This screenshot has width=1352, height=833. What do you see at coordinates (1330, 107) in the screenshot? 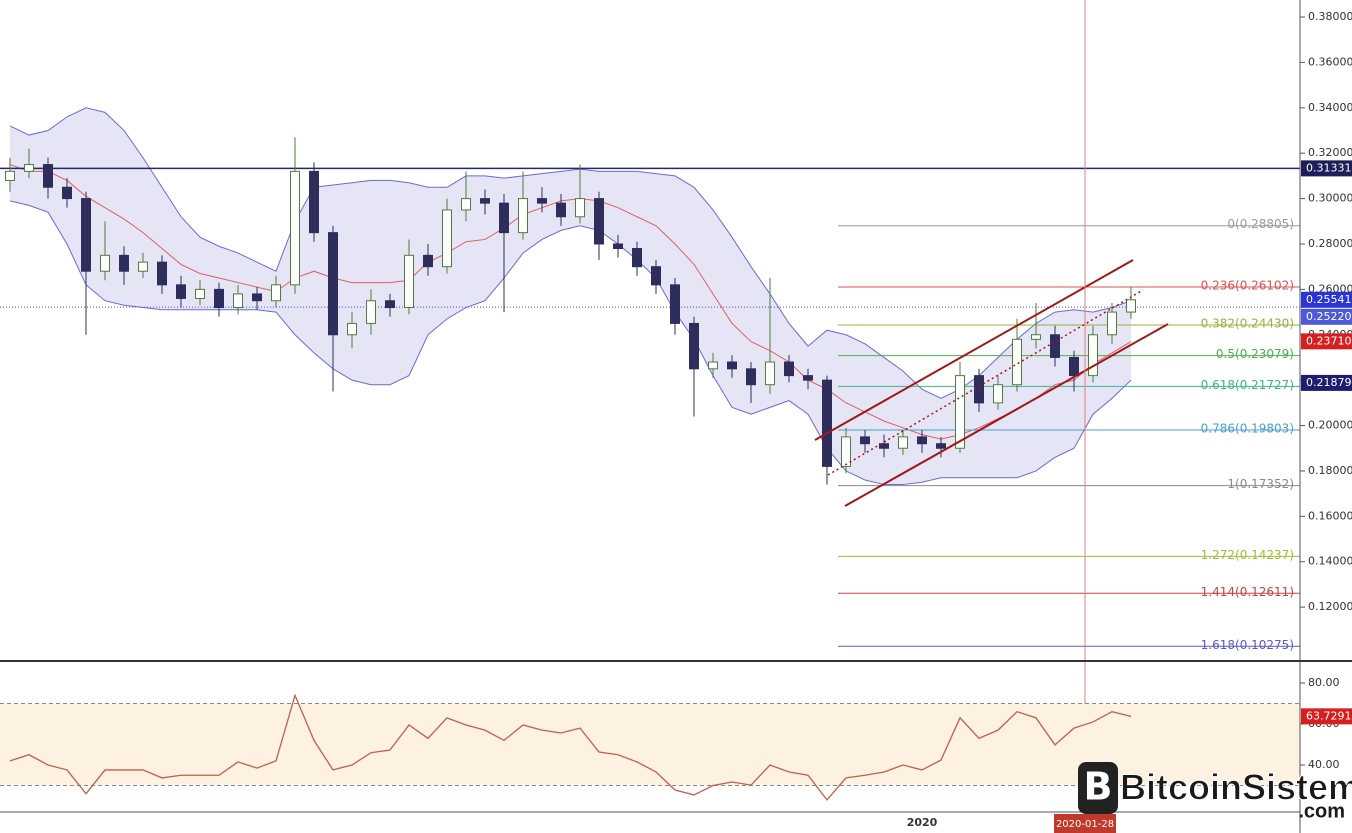
I see `y-tick-label: 0.34000` at bounding box center [1330, 107].